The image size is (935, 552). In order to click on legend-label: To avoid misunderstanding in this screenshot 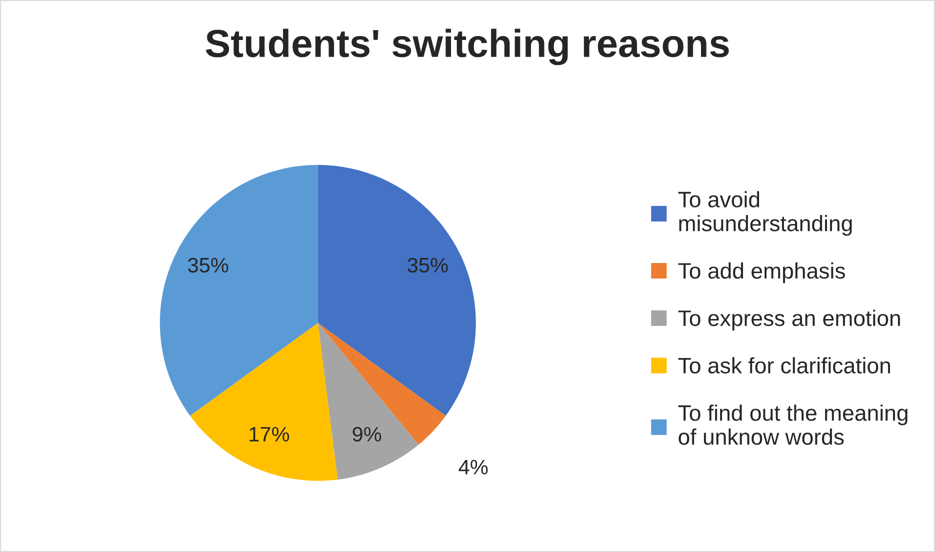, I will do `click(765, 213)`.